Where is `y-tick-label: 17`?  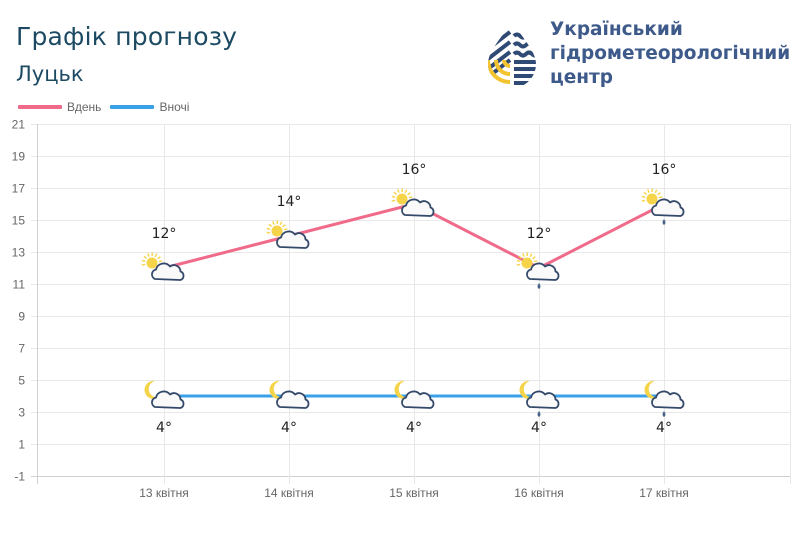 y-tick-label: 17 is located at coordinates (19, 189).